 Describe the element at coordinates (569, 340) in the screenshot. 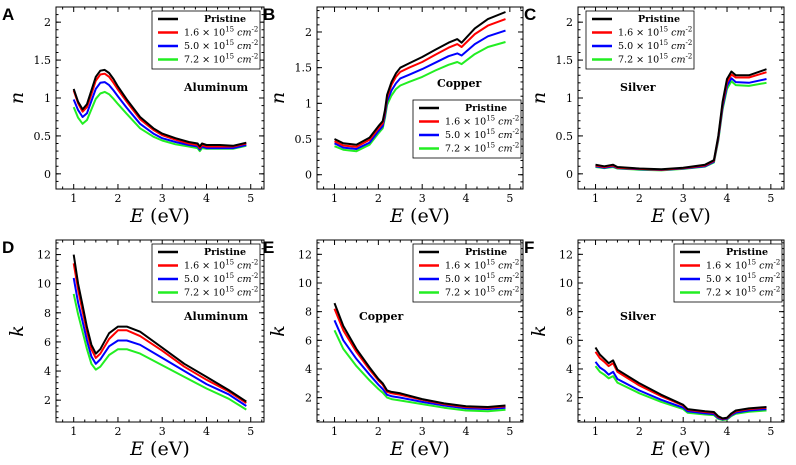

I see `y-tick-label: 6` at that location.